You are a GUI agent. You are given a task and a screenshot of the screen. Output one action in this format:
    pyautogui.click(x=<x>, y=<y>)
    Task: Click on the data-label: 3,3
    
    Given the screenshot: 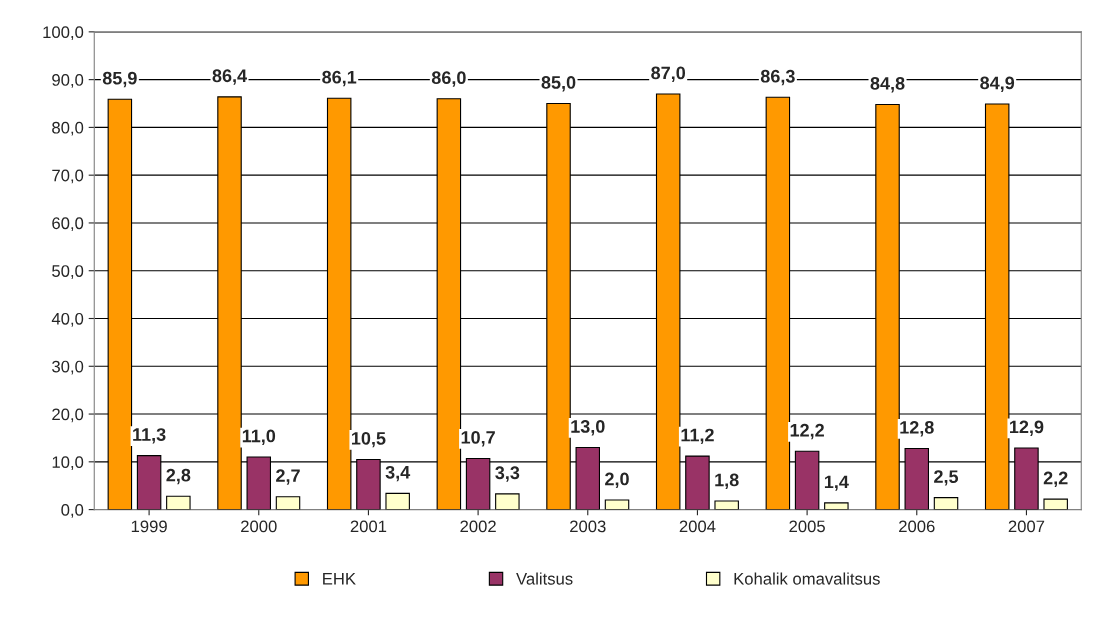 What is the action you would take?
    pyautogui.click(x=507, y=474)
    